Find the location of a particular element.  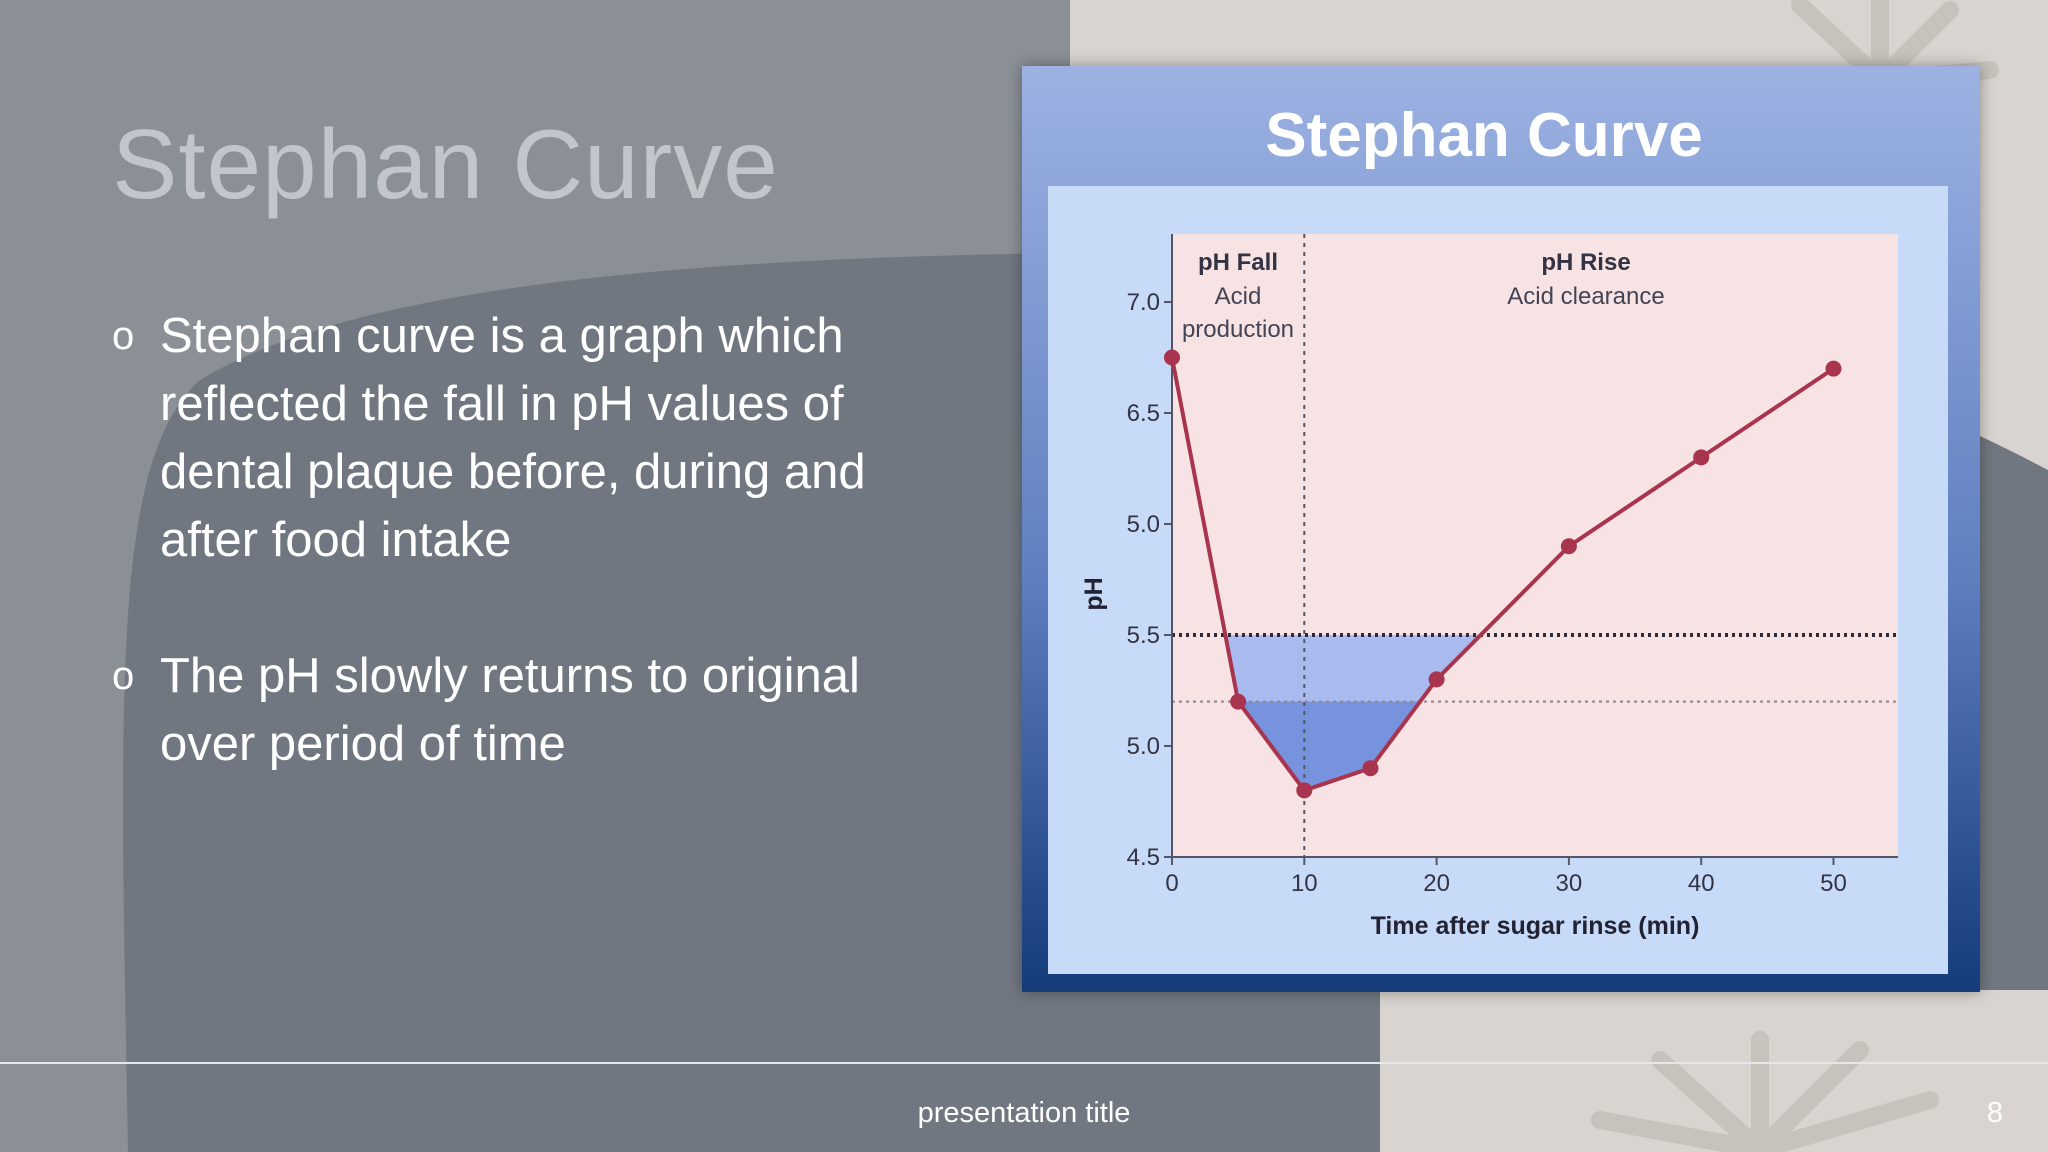

annotation-ph-fall-line: Acid is located at coordinates (1238, 296).